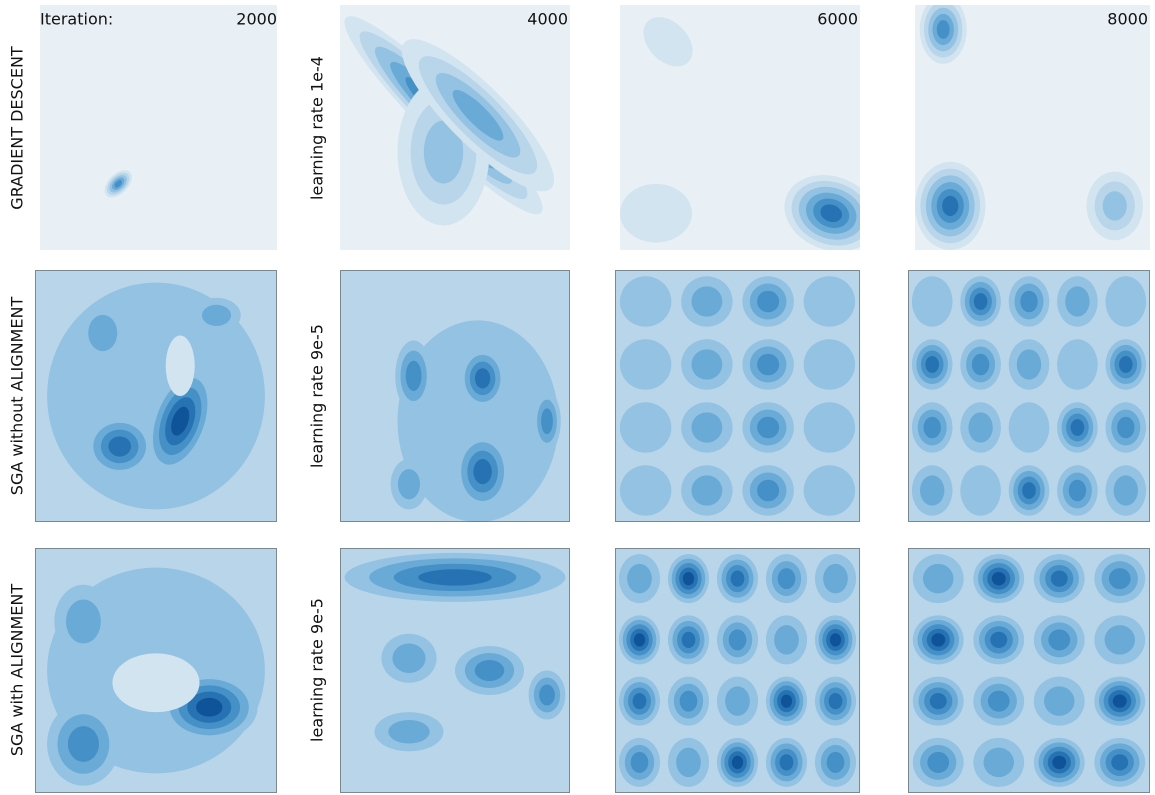  Describe the element at coordinates (17, 396) in the screenshot. I see `row-label: SGA without ALIGNMENT` at that location.